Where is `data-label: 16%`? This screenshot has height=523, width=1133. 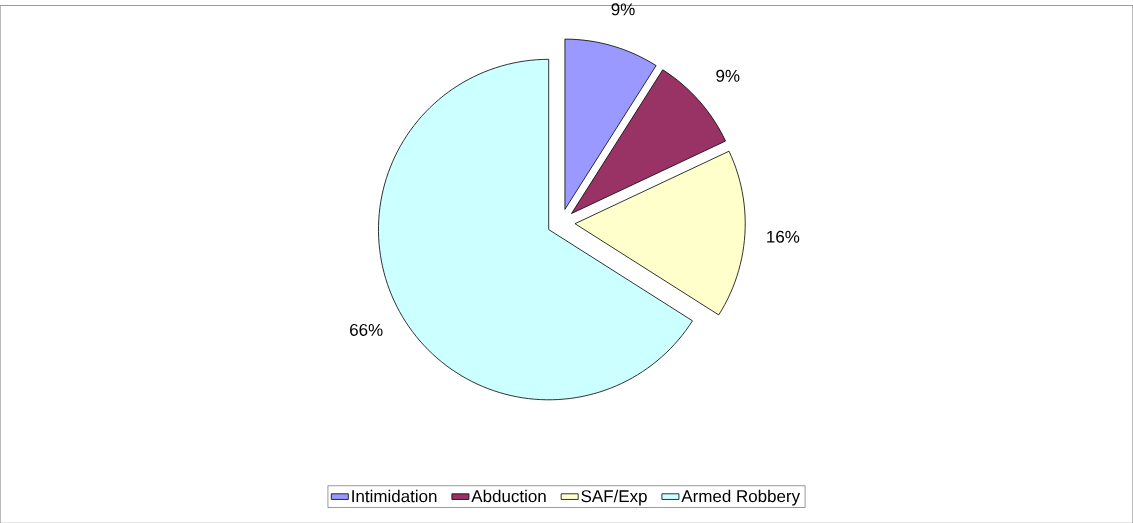 data-label: 16% is located at coordinates (783, 236).